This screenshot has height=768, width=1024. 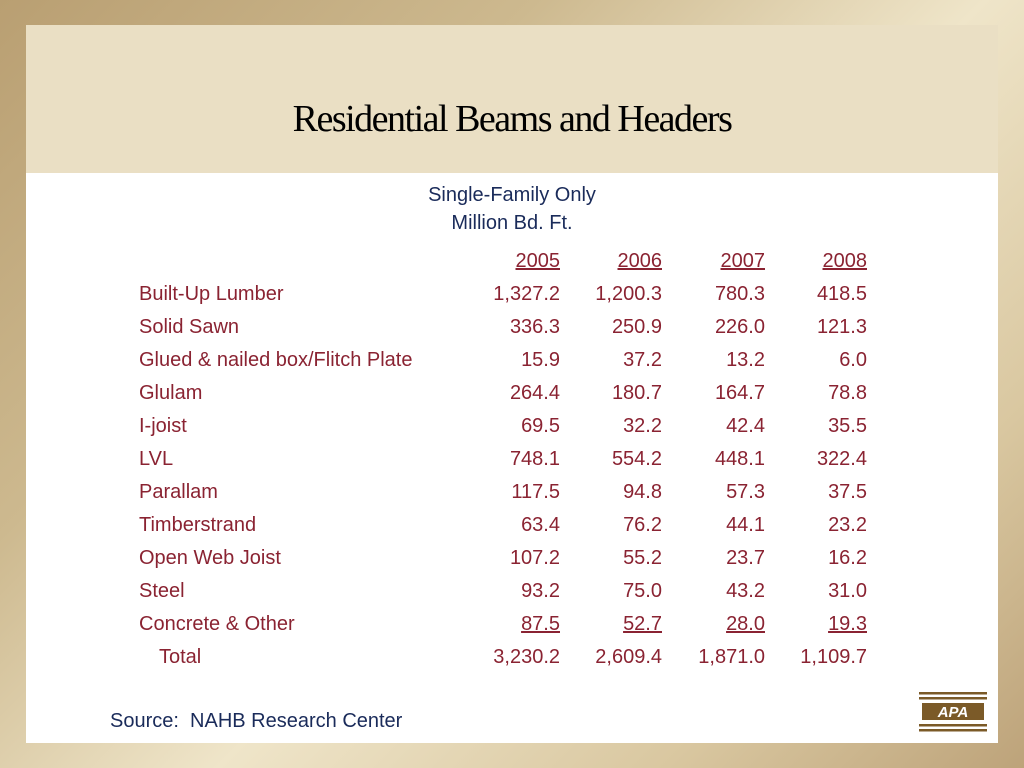 I want to click on table-row: Open Web Joist 107.2 55.2 23.7 16.2, so click(x=509, y=562).